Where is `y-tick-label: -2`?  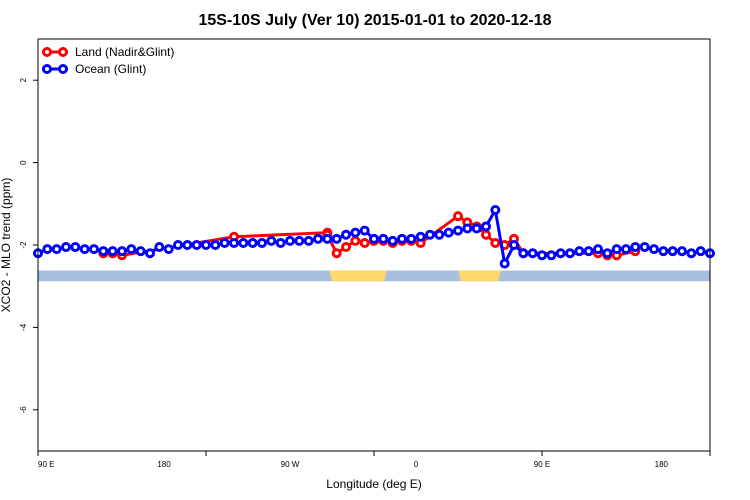 y-tick-label: -2 is located at coordinates (23, 245).